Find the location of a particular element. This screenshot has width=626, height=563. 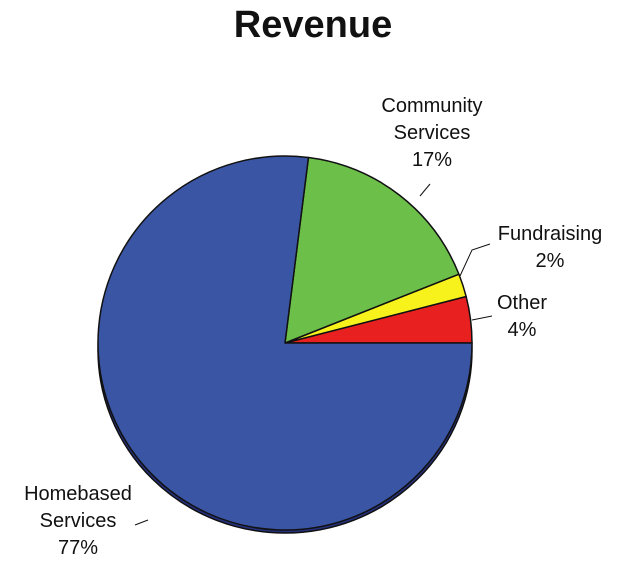

slice-name-label: Community is located at coordinates (431, 106).